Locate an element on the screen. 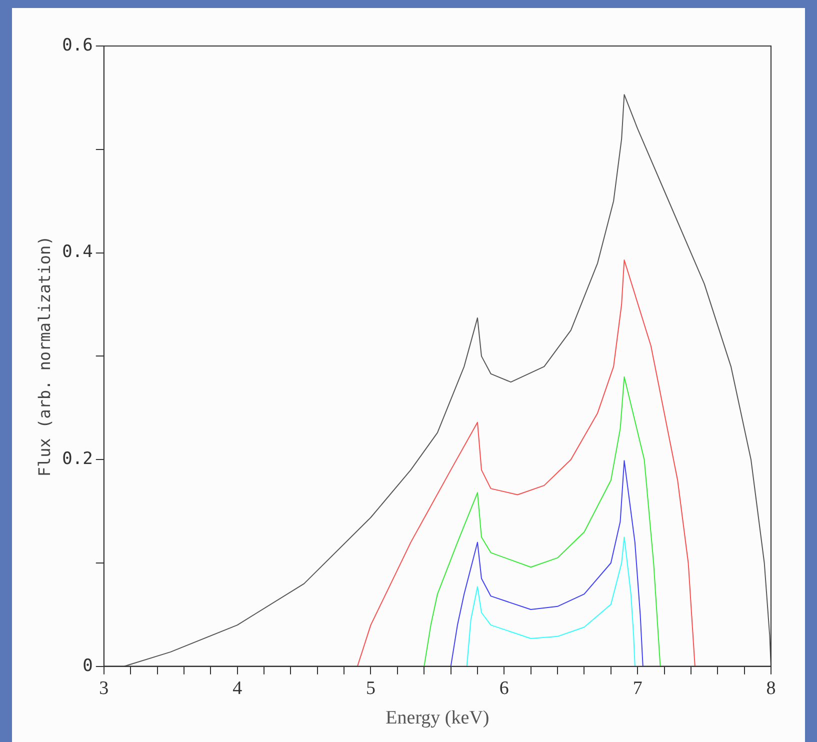  y-tick-label: 0.2 is located at coordinates (77, 459).